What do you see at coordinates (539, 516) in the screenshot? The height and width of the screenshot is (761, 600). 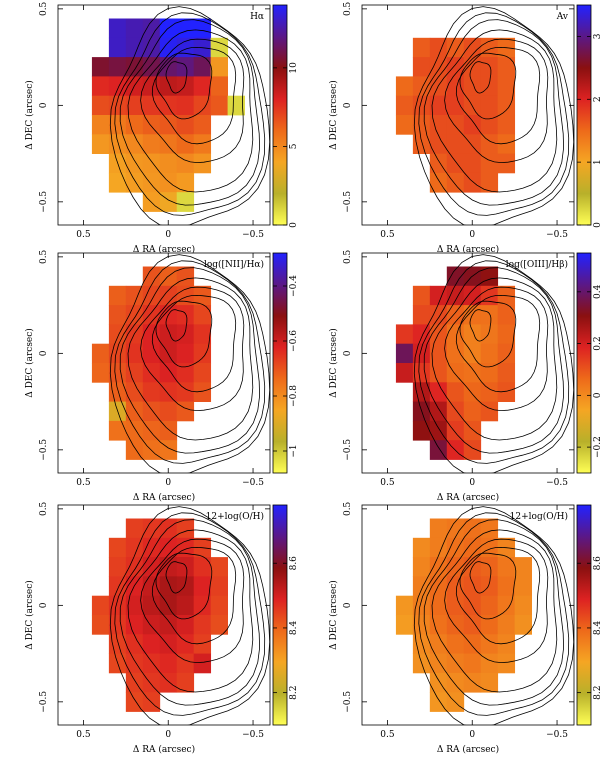 I see `panel-title: 12+log(O/H)` at bounding box center [539, 516].